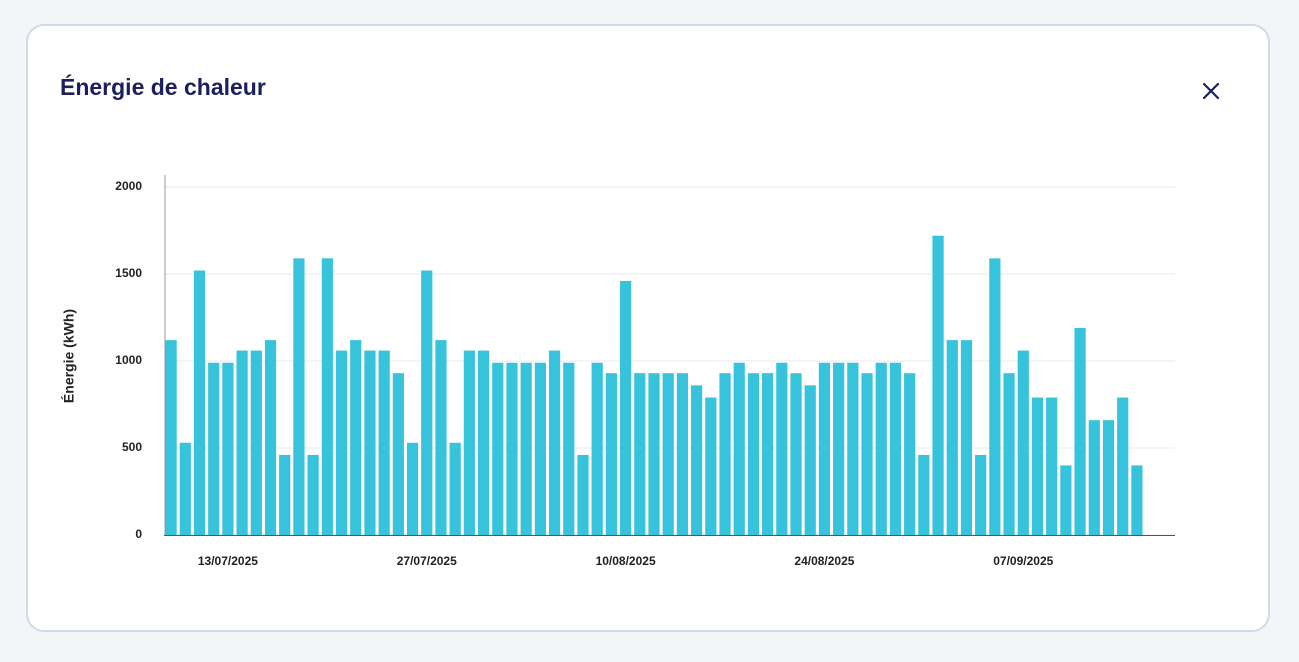 The image size is (1299, 662). What do you see at coordinates (128, 186) in the screenshot?
I see `y-tick-label: 2000` at bounding box center [128, 186].